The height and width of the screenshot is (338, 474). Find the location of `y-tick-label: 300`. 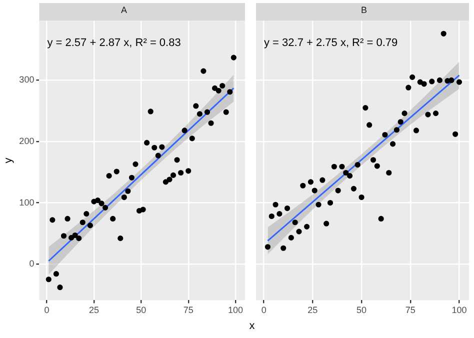

y-tick-label: 300 is located at coordinates (26, 79).